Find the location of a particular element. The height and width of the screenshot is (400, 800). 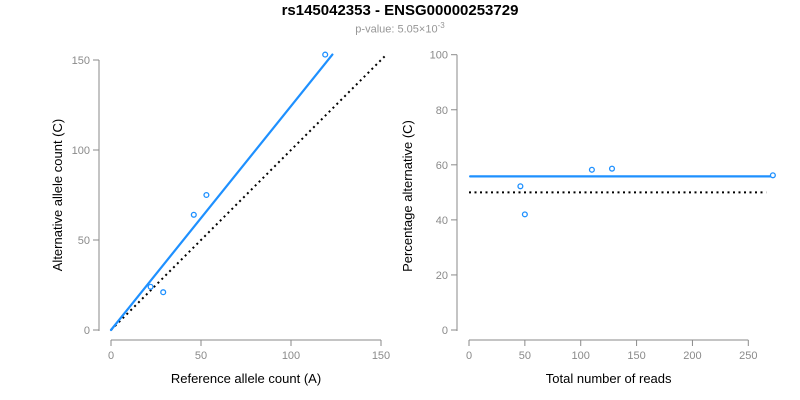

y-tick-label: 20 is located at coordinates (442, 276).